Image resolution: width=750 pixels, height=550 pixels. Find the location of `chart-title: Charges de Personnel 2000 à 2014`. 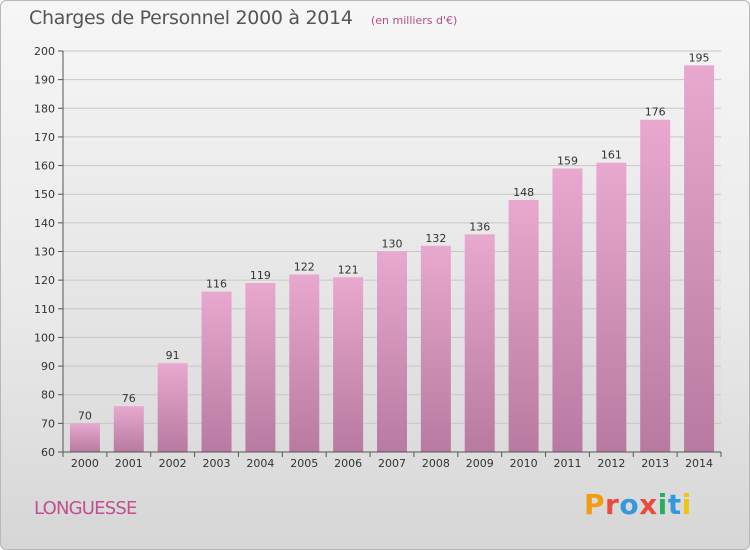

chart-title: Charges de Personnel 2000 à 2014 is located at coordinates (191, 18).